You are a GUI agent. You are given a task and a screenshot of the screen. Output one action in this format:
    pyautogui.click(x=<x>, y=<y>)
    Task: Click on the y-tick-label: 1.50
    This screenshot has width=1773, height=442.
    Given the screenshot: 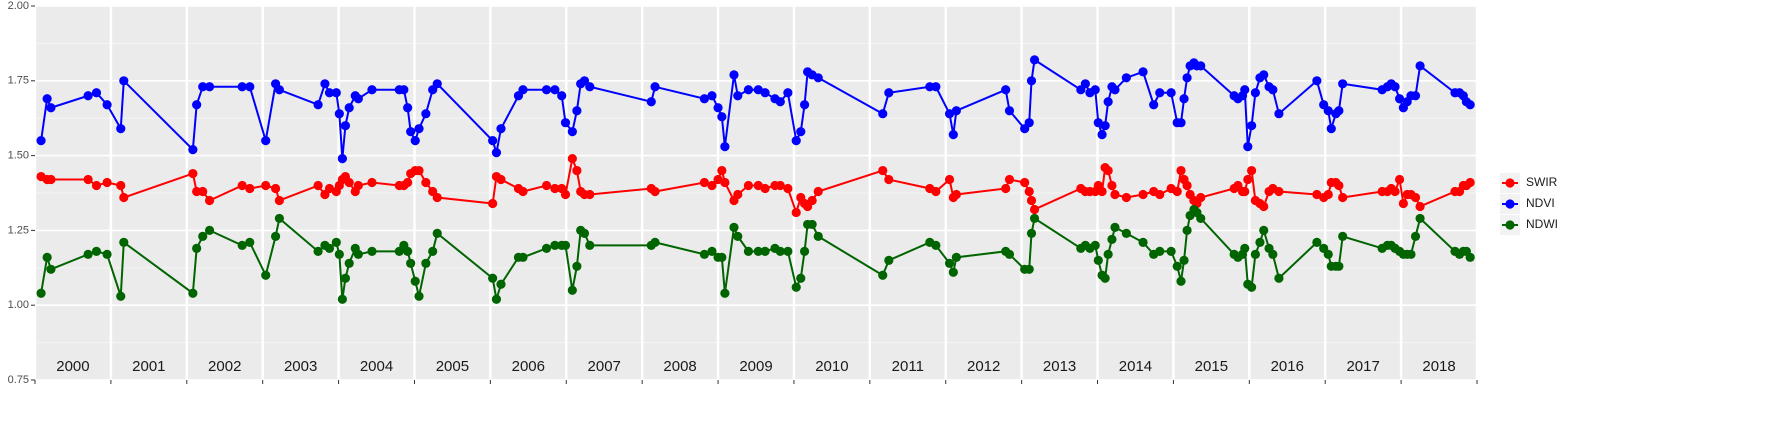 What is the action you would take?
    pyautogui.click(x=18, y=156)
    